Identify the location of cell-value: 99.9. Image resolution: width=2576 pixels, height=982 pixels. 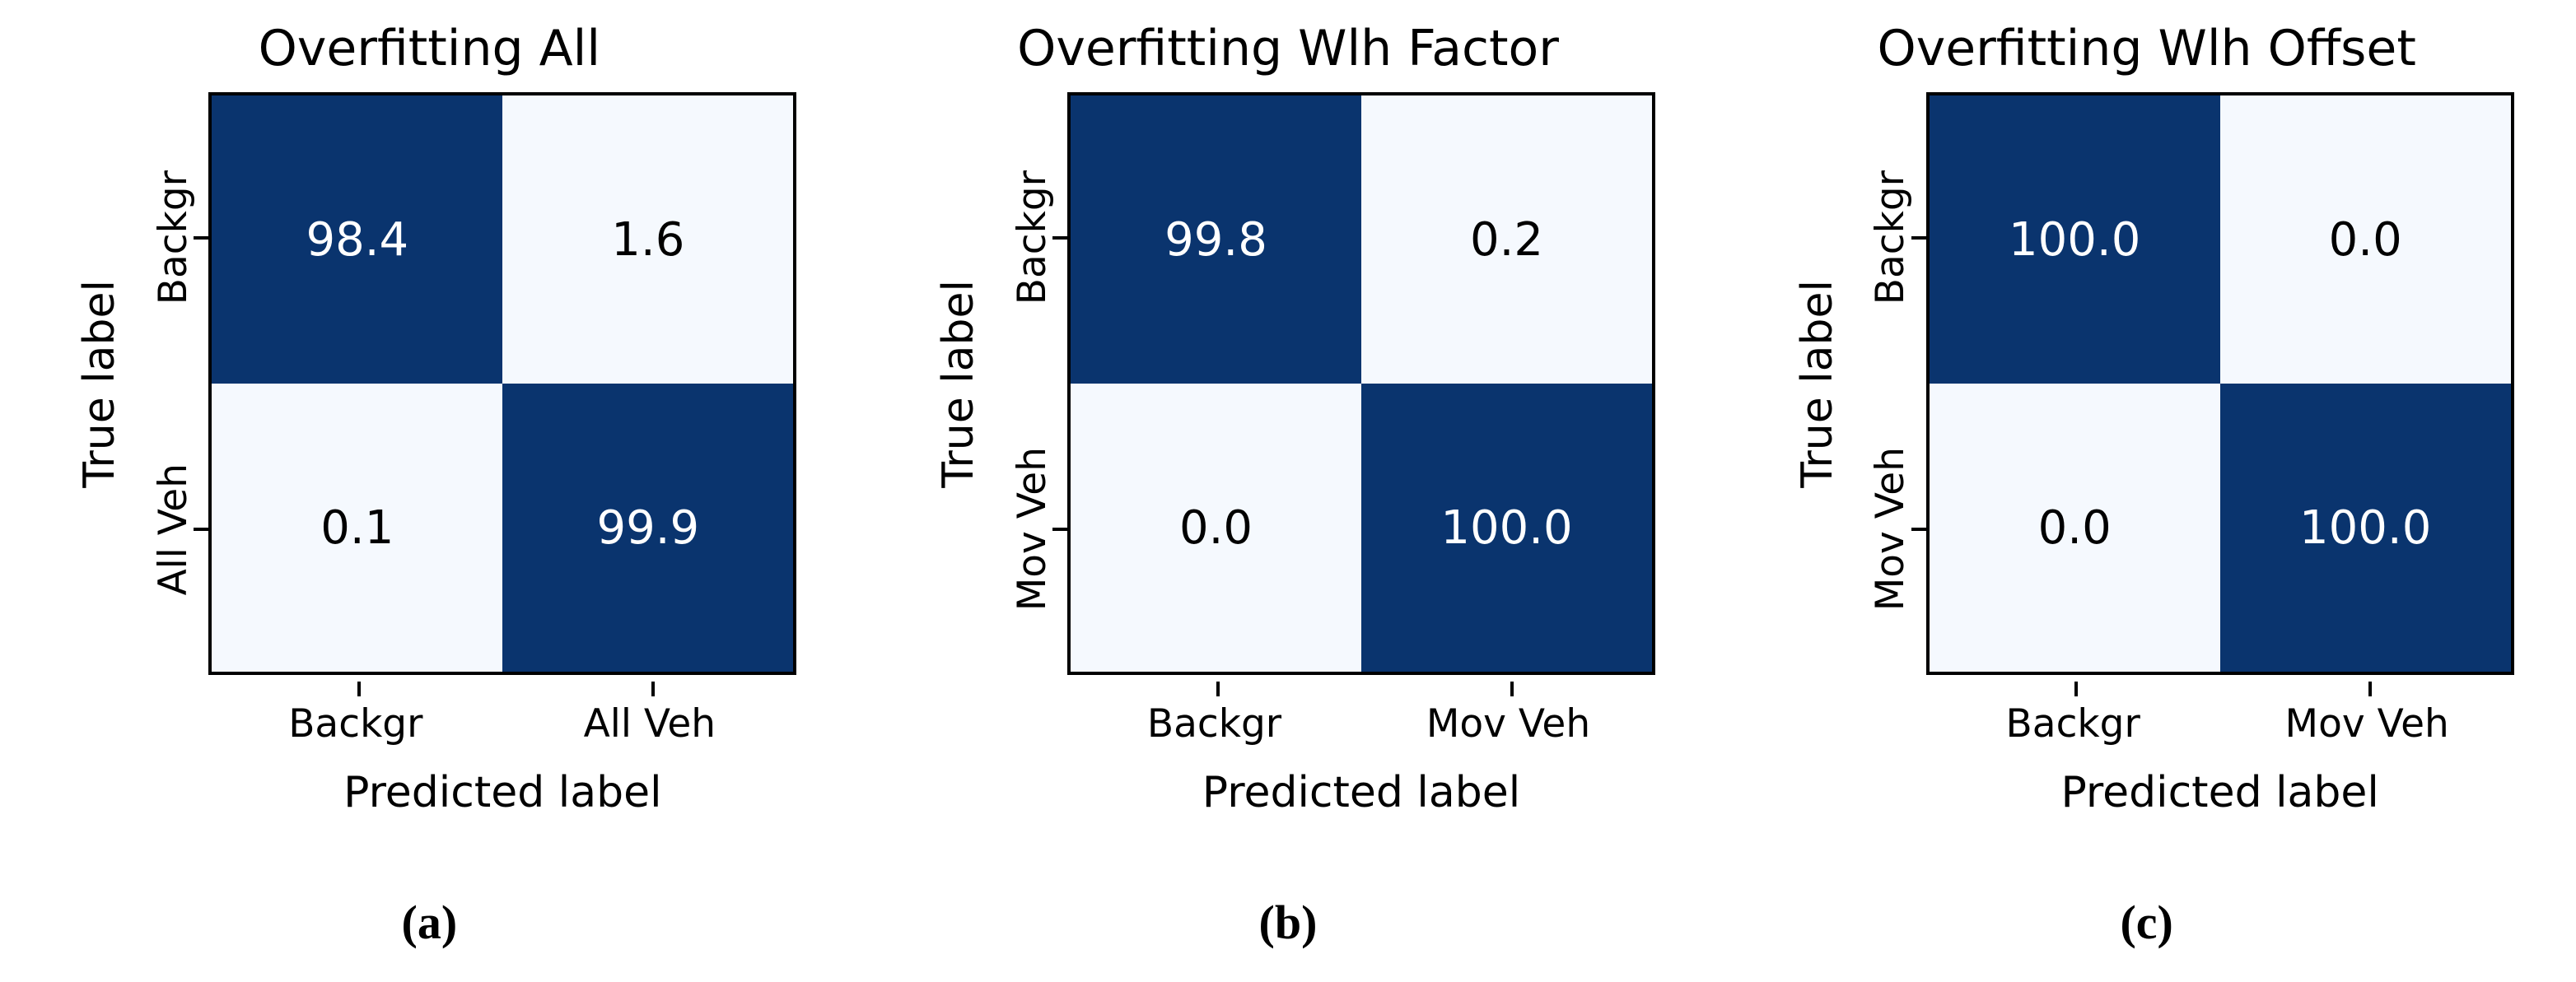
(648, 527).